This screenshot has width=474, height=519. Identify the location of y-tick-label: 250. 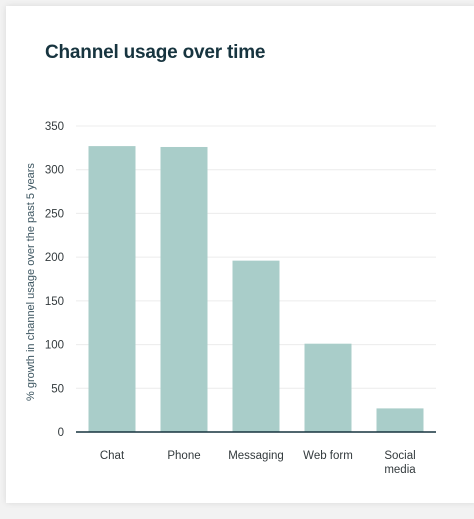
(54, 214).